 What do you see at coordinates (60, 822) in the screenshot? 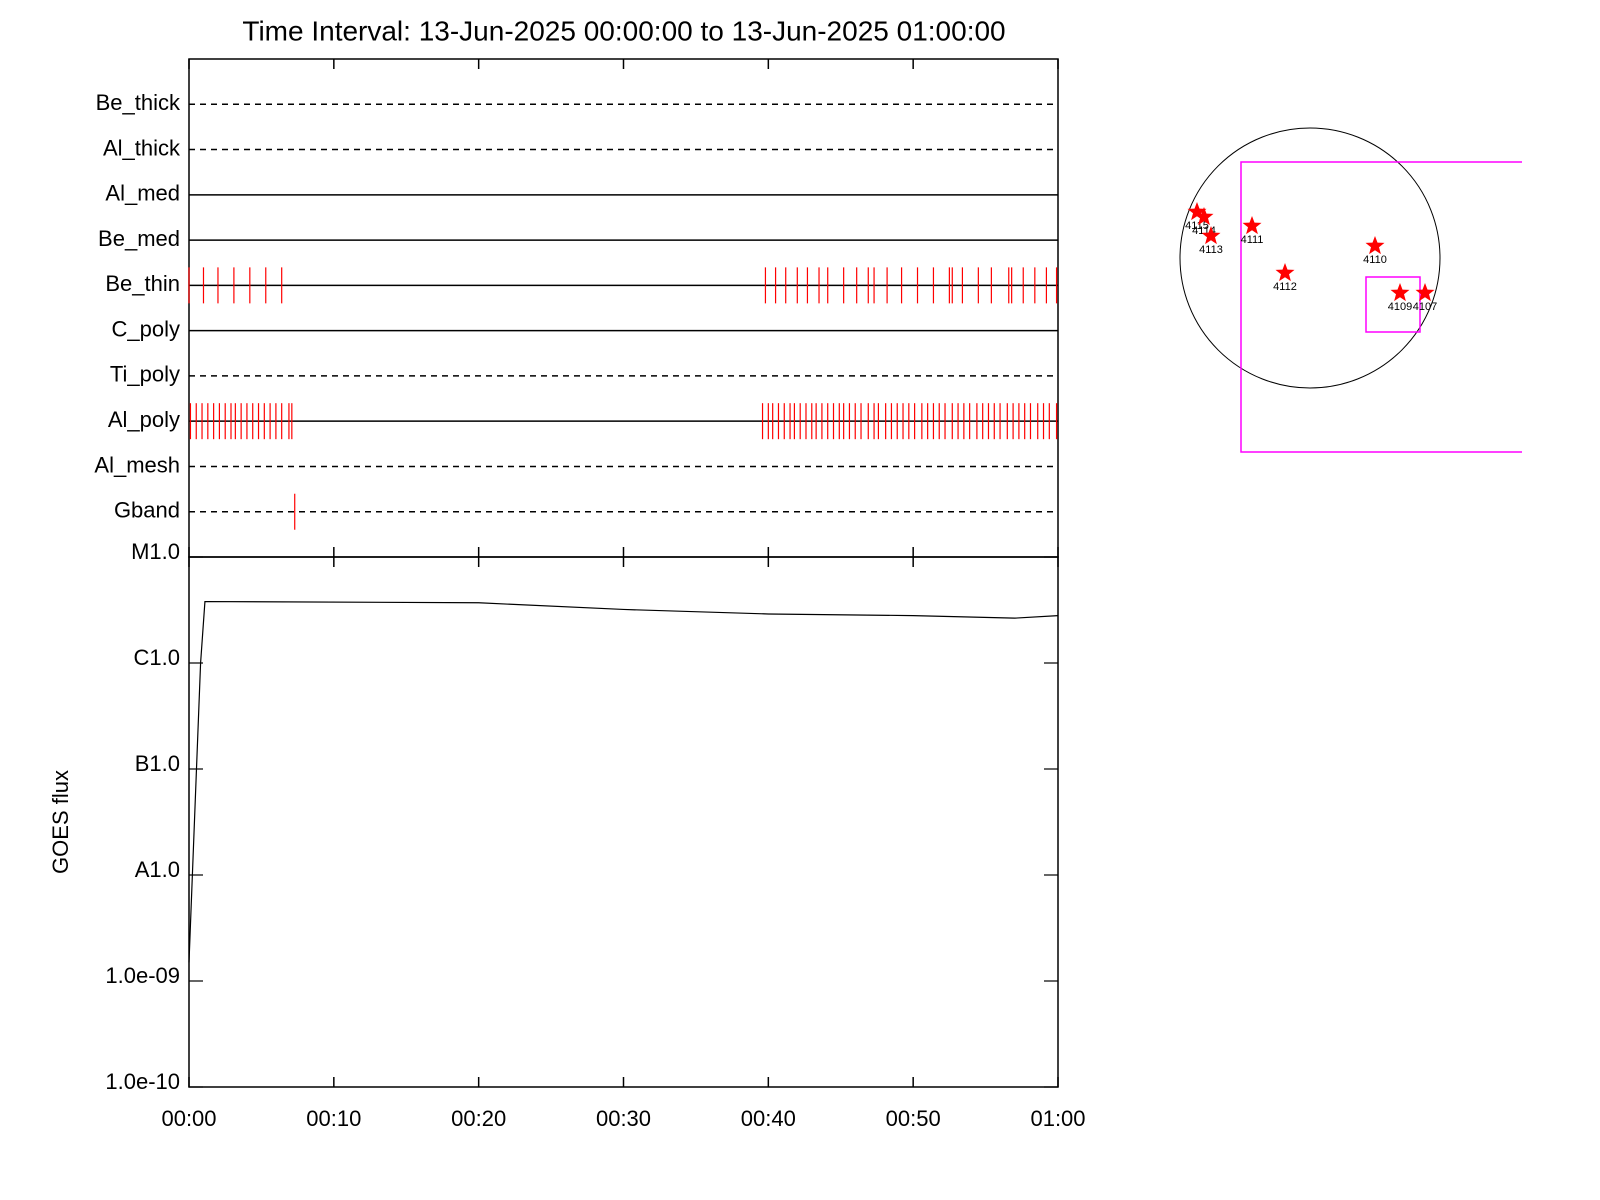
I see `y-axis-label: GOES flux` at bounding box center [60, 822].